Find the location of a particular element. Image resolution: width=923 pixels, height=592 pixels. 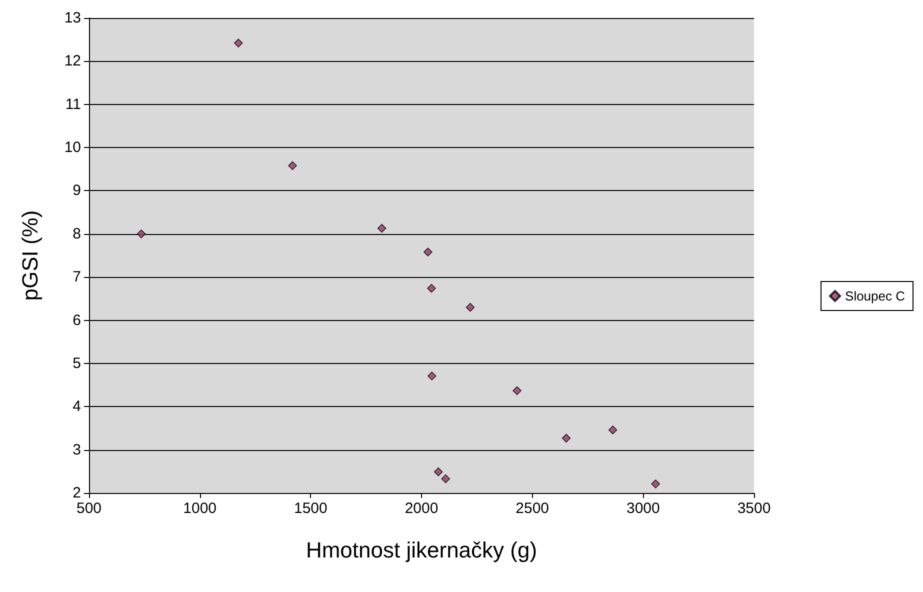

y-tick-label: 8 is located at coordinates (76, 233).